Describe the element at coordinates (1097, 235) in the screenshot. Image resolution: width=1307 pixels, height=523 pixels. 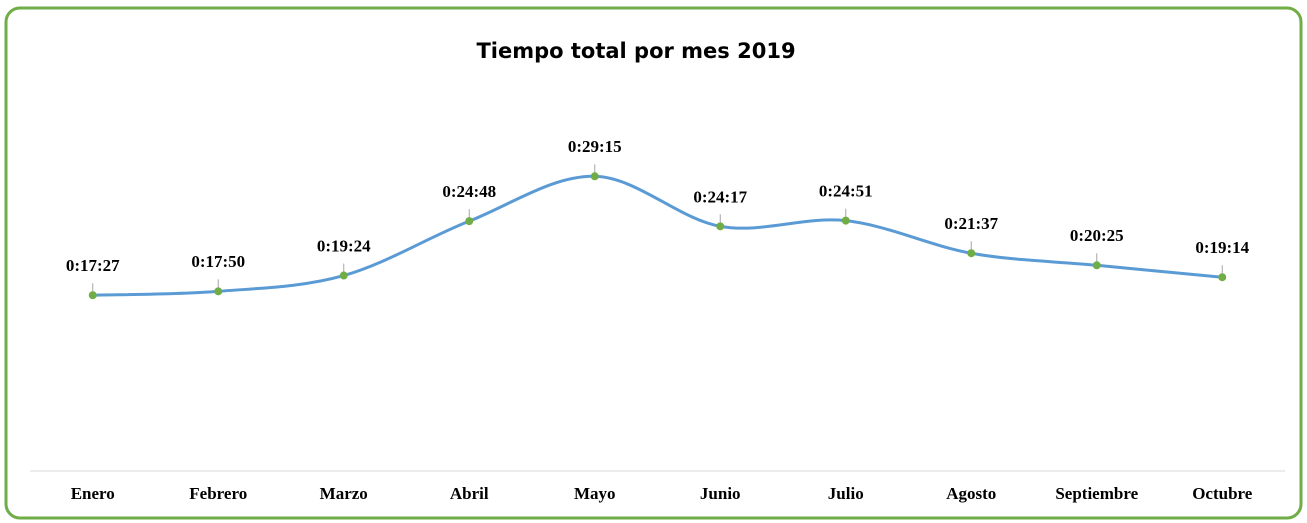
I see `data-label: 0:20:25` at that location.